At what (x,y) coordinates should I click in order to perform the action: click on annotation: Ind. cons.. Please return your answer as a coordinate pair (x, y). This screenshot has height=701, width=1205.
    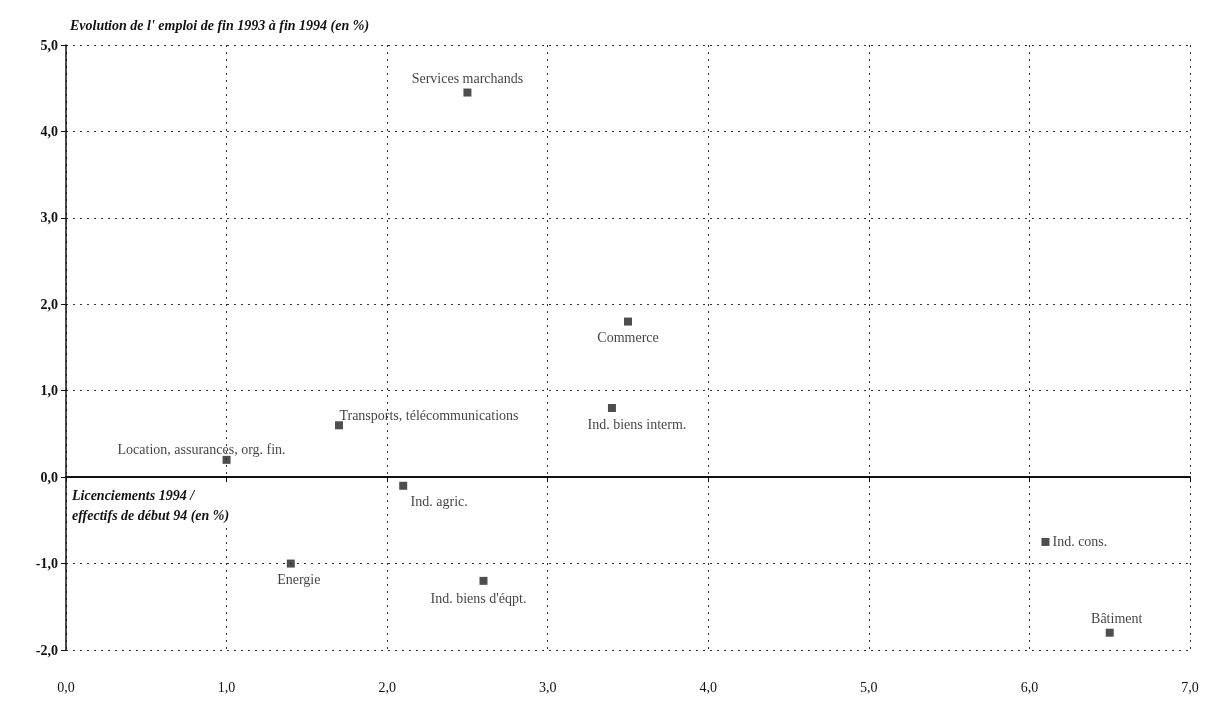
    Looking at the image, I should click on (1080, 542).